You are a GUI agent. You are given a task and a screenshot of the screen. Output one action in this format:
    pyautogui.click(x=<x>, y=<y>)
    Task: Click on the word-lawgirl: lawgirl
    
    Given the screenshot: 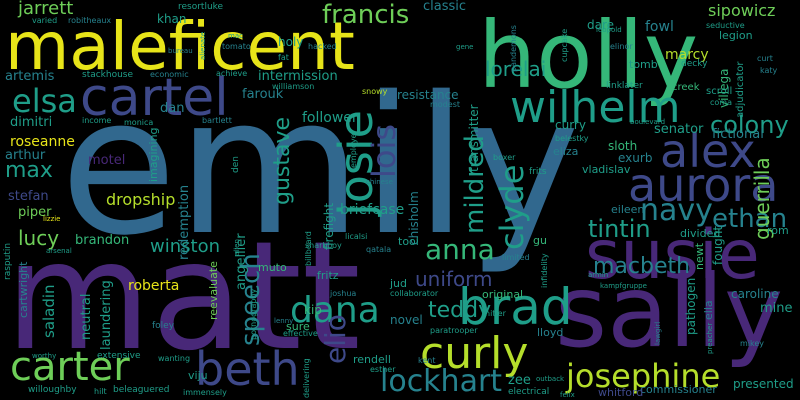 What is the action you would take?
    pyautogui.click(x=658, y=333)
    